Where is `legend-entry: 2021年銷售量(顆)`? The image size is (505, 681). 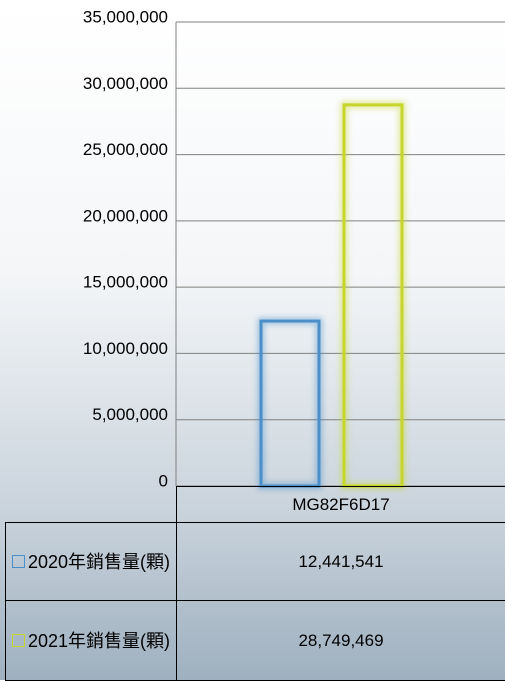
legend-entry: 2021年銷售量(顆) is located at coordinates (91, 641).